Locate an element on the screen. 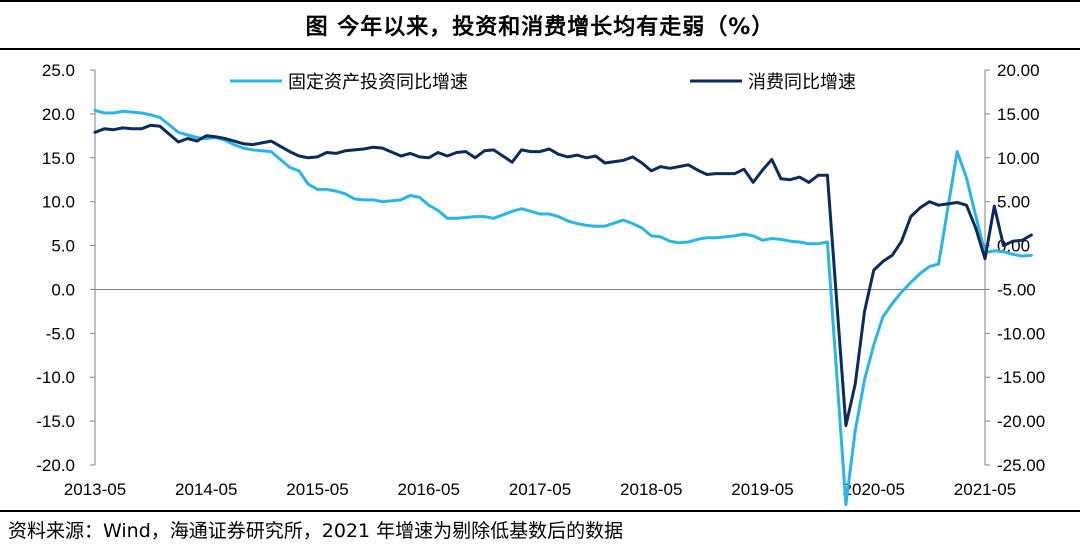  right-axis-tick-label: -10.00 is located at coordinates (1021, 333).